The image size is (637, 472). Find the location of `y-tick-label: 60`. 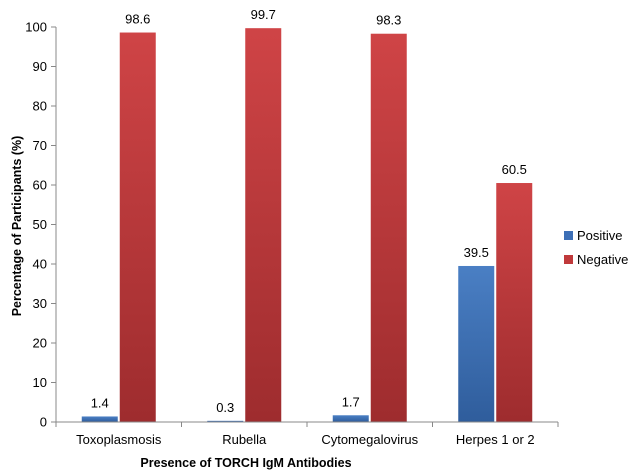

y-tick-label: 60 is located at coordinates (40, 185).